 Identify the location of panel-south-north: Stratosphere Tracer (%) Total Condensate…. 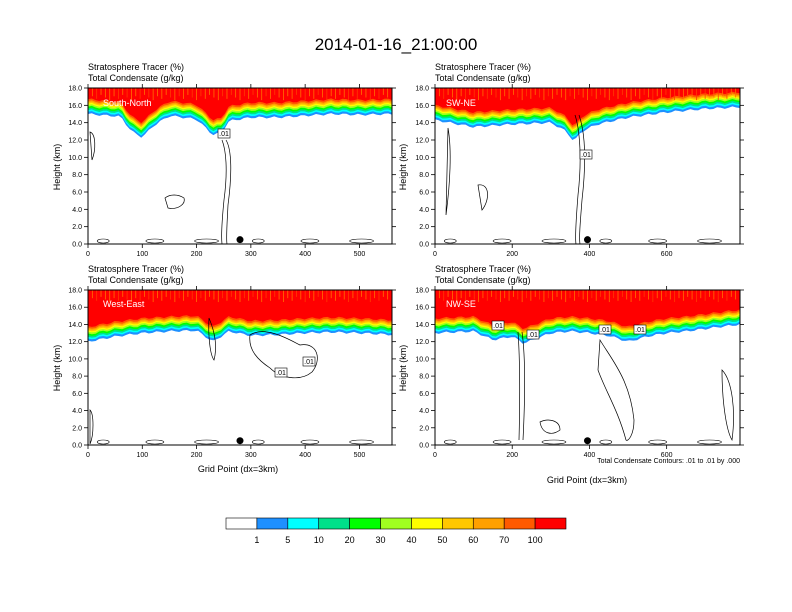
(224, 160).